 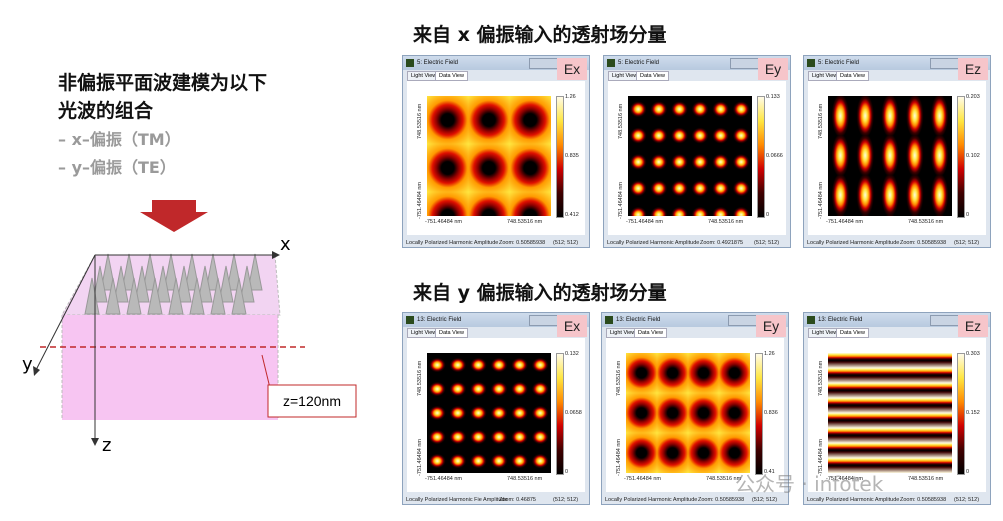 I want to click on y-axis, so click(x=65, y=312).